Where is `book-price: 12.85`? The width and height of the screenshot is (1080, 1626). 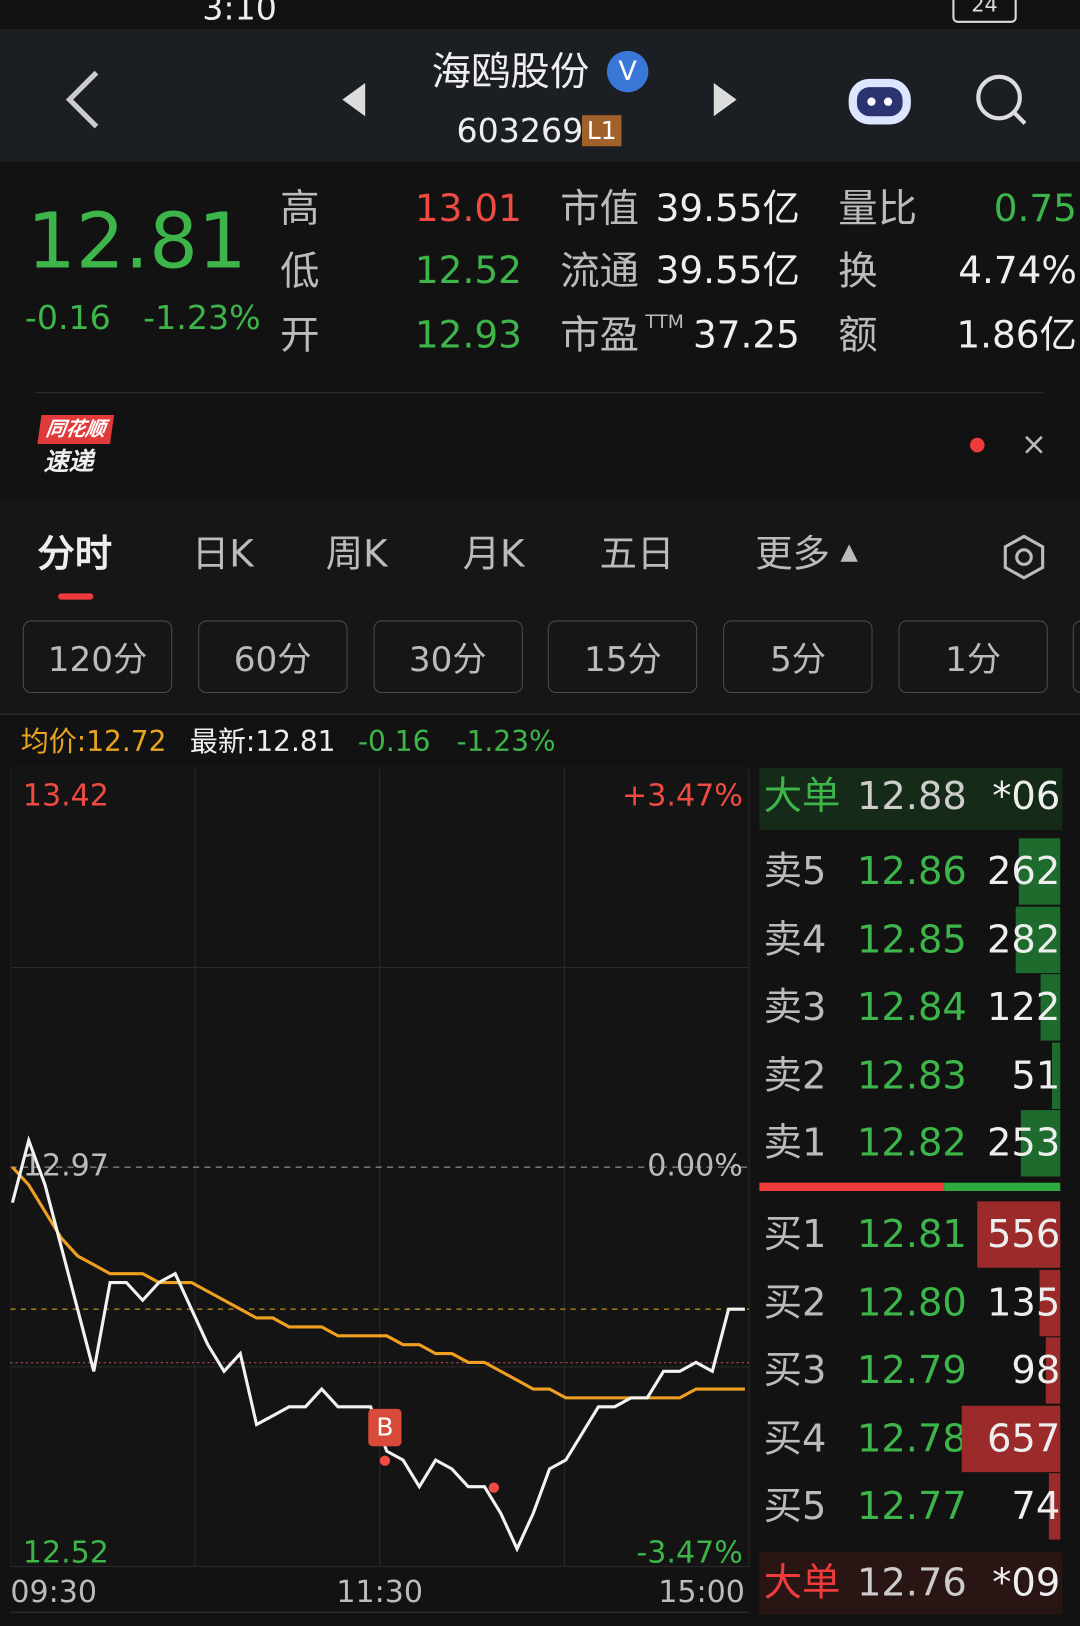 book-price: 12.85 is located at coordinates (911, 939).